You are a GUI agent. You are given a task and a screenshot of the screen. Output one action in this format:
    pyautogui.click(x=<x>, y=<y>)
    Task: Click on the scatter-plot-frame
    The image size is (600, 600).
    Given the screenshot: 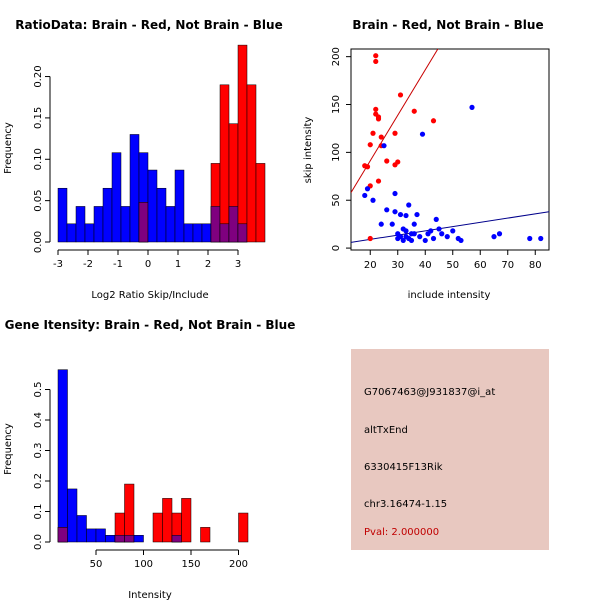 What is the action you would take?
    pyautogui.click(x=450, y=149)
    